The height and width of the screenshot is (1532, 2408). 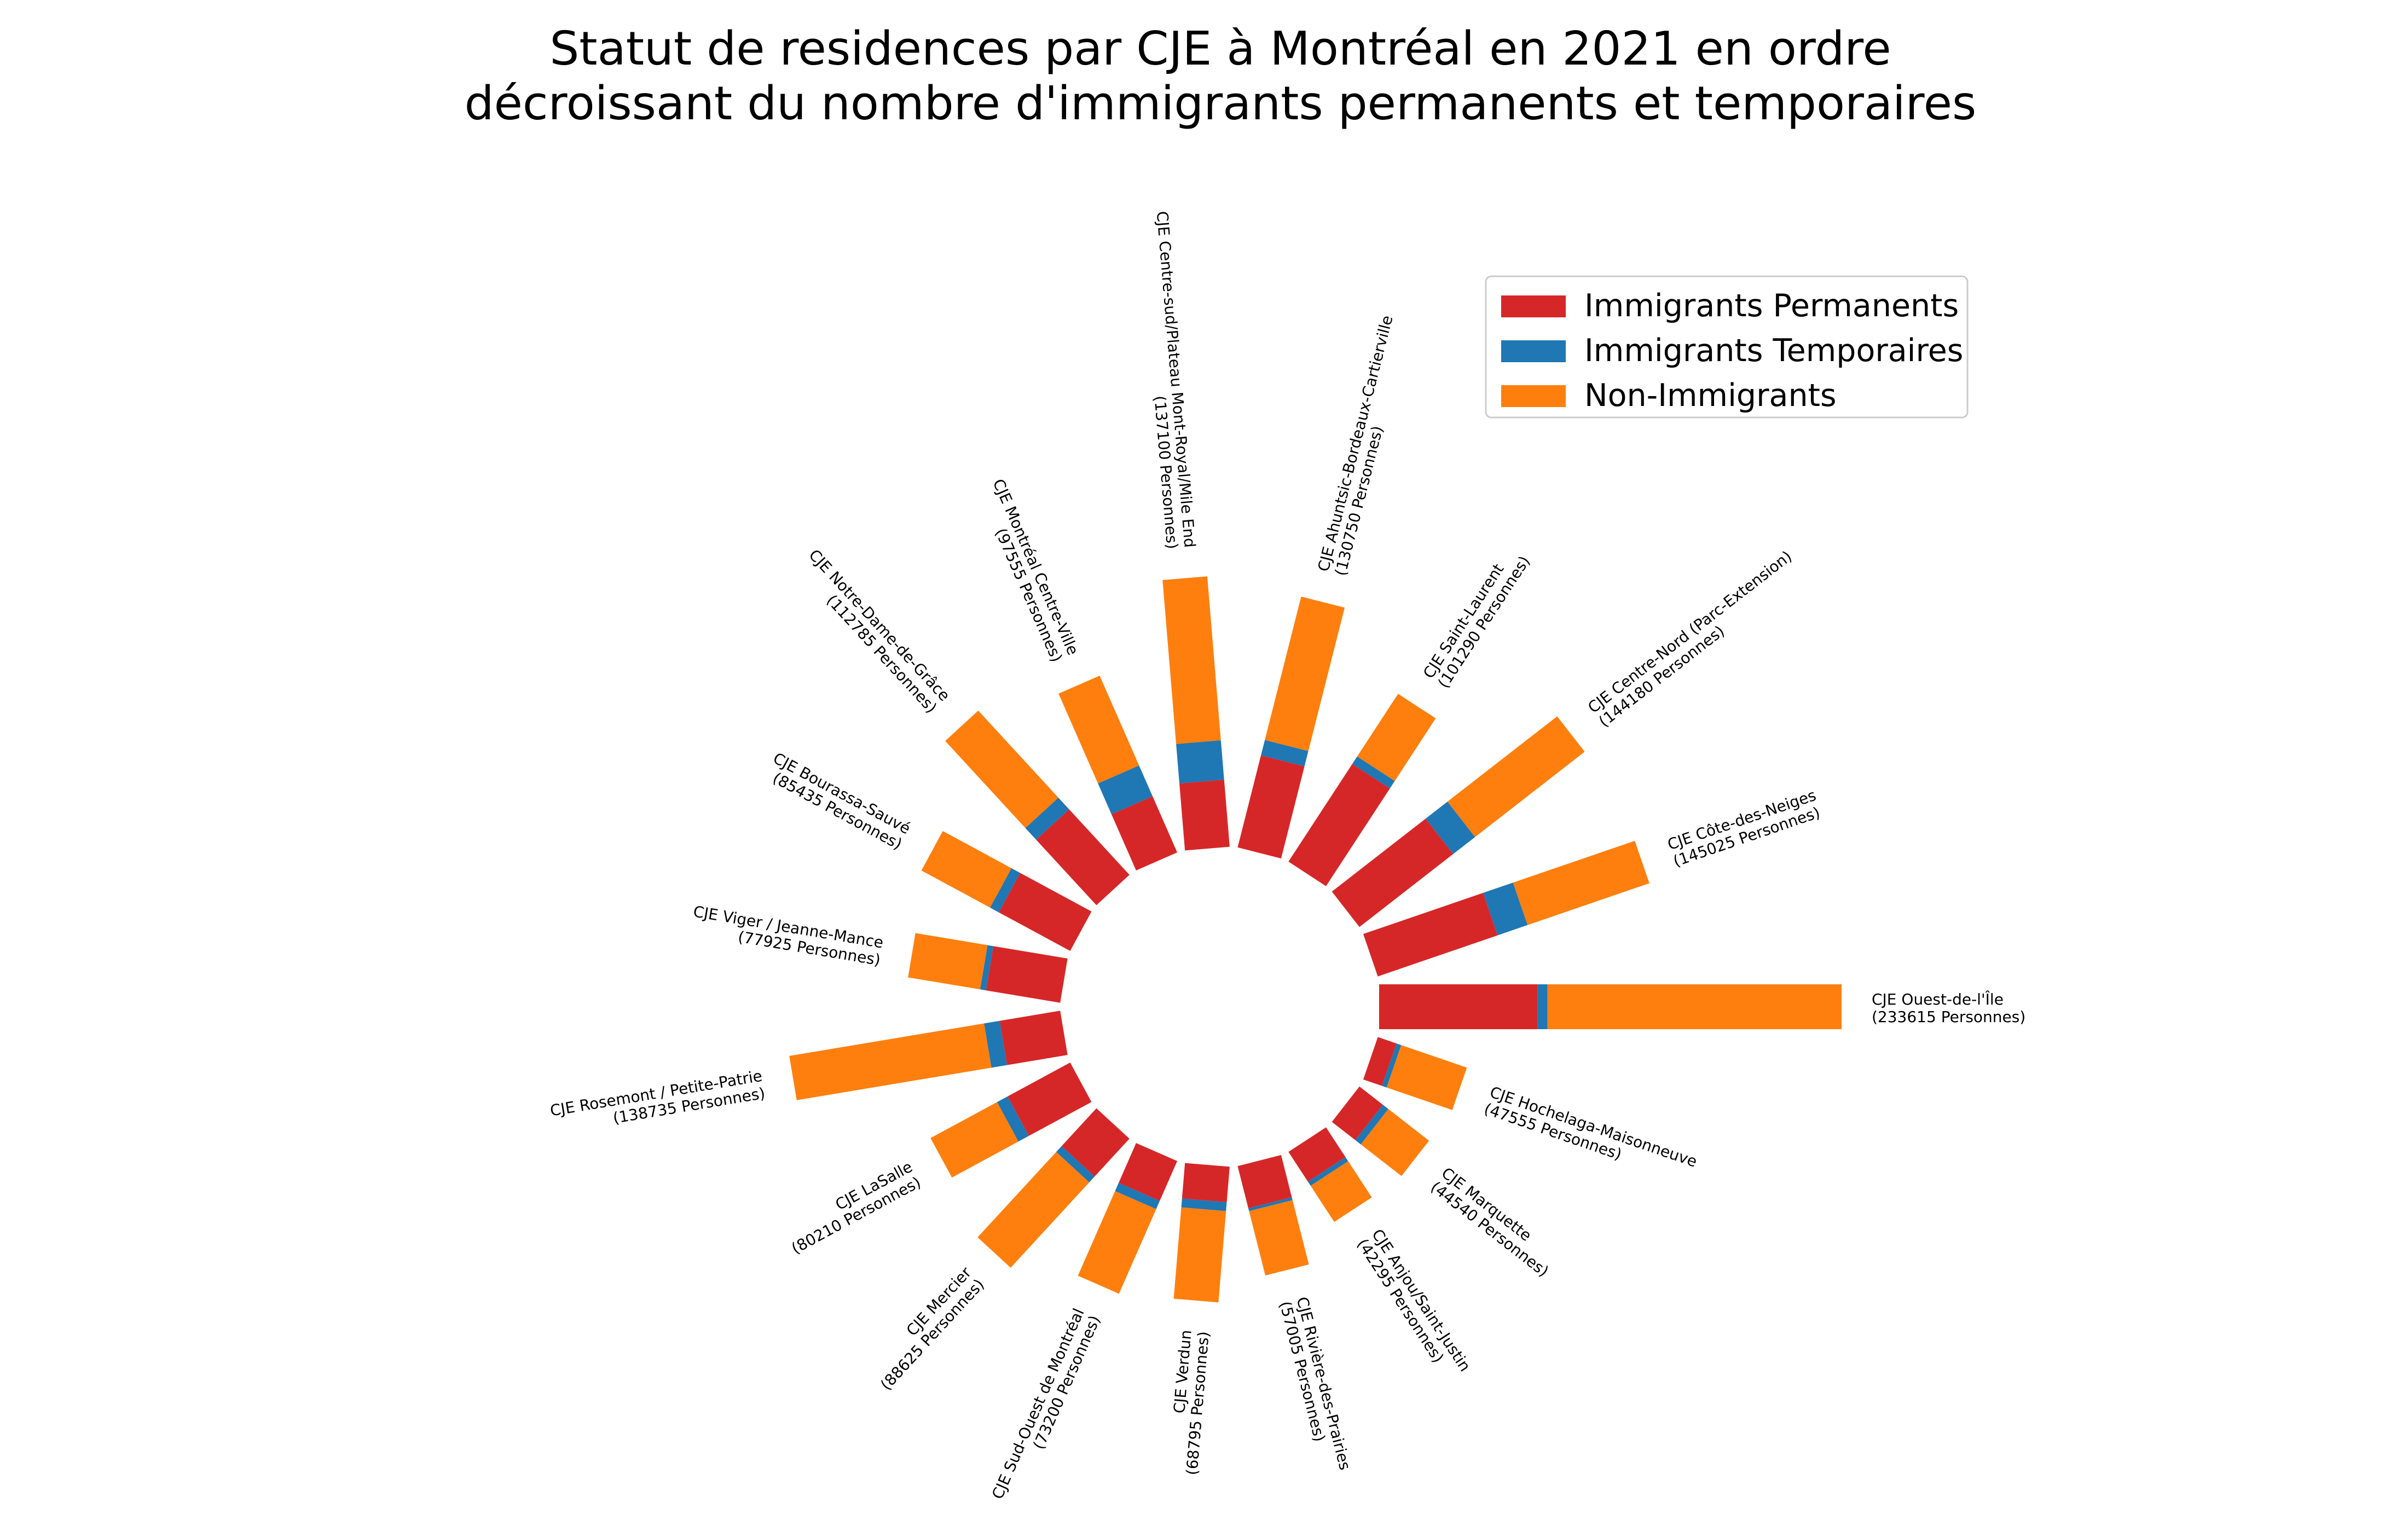 I want to click on legend-frame, so click(x=1727, y=347).